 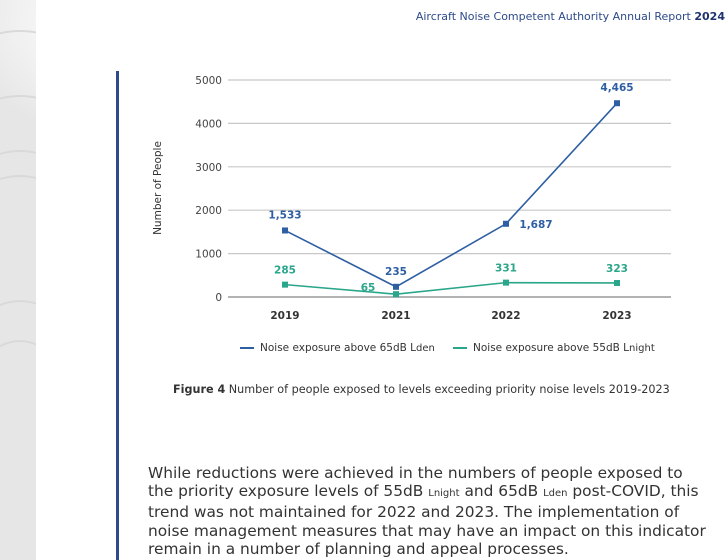 What do you see at coordinates (208, 211) in the screenshot?
I see `y-tick-label: 2000` at bounding box center [208, 211].